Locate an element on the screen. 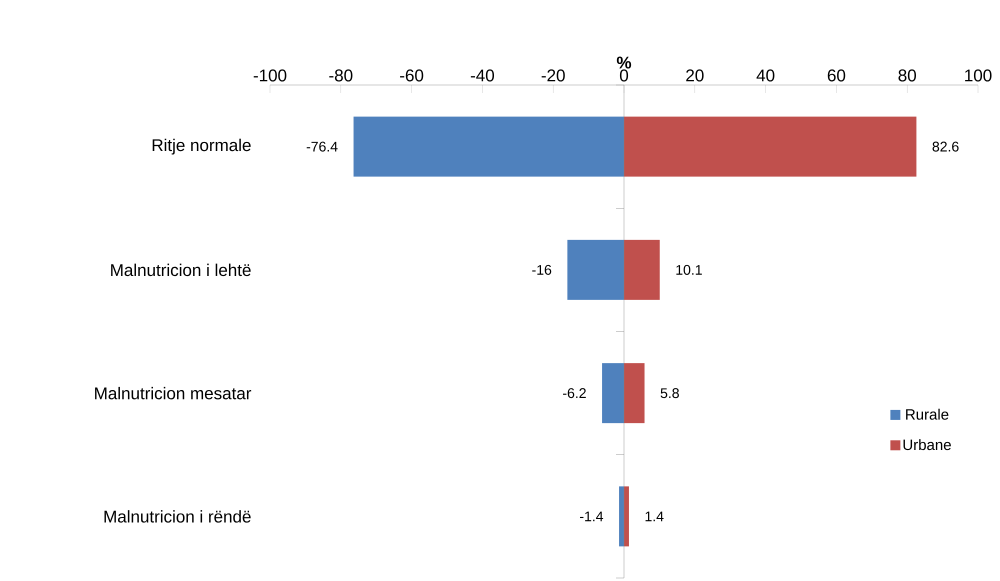 This screenshot has width=1000, height=581. data-label: 82.6 is located at coordinates (945, 147).